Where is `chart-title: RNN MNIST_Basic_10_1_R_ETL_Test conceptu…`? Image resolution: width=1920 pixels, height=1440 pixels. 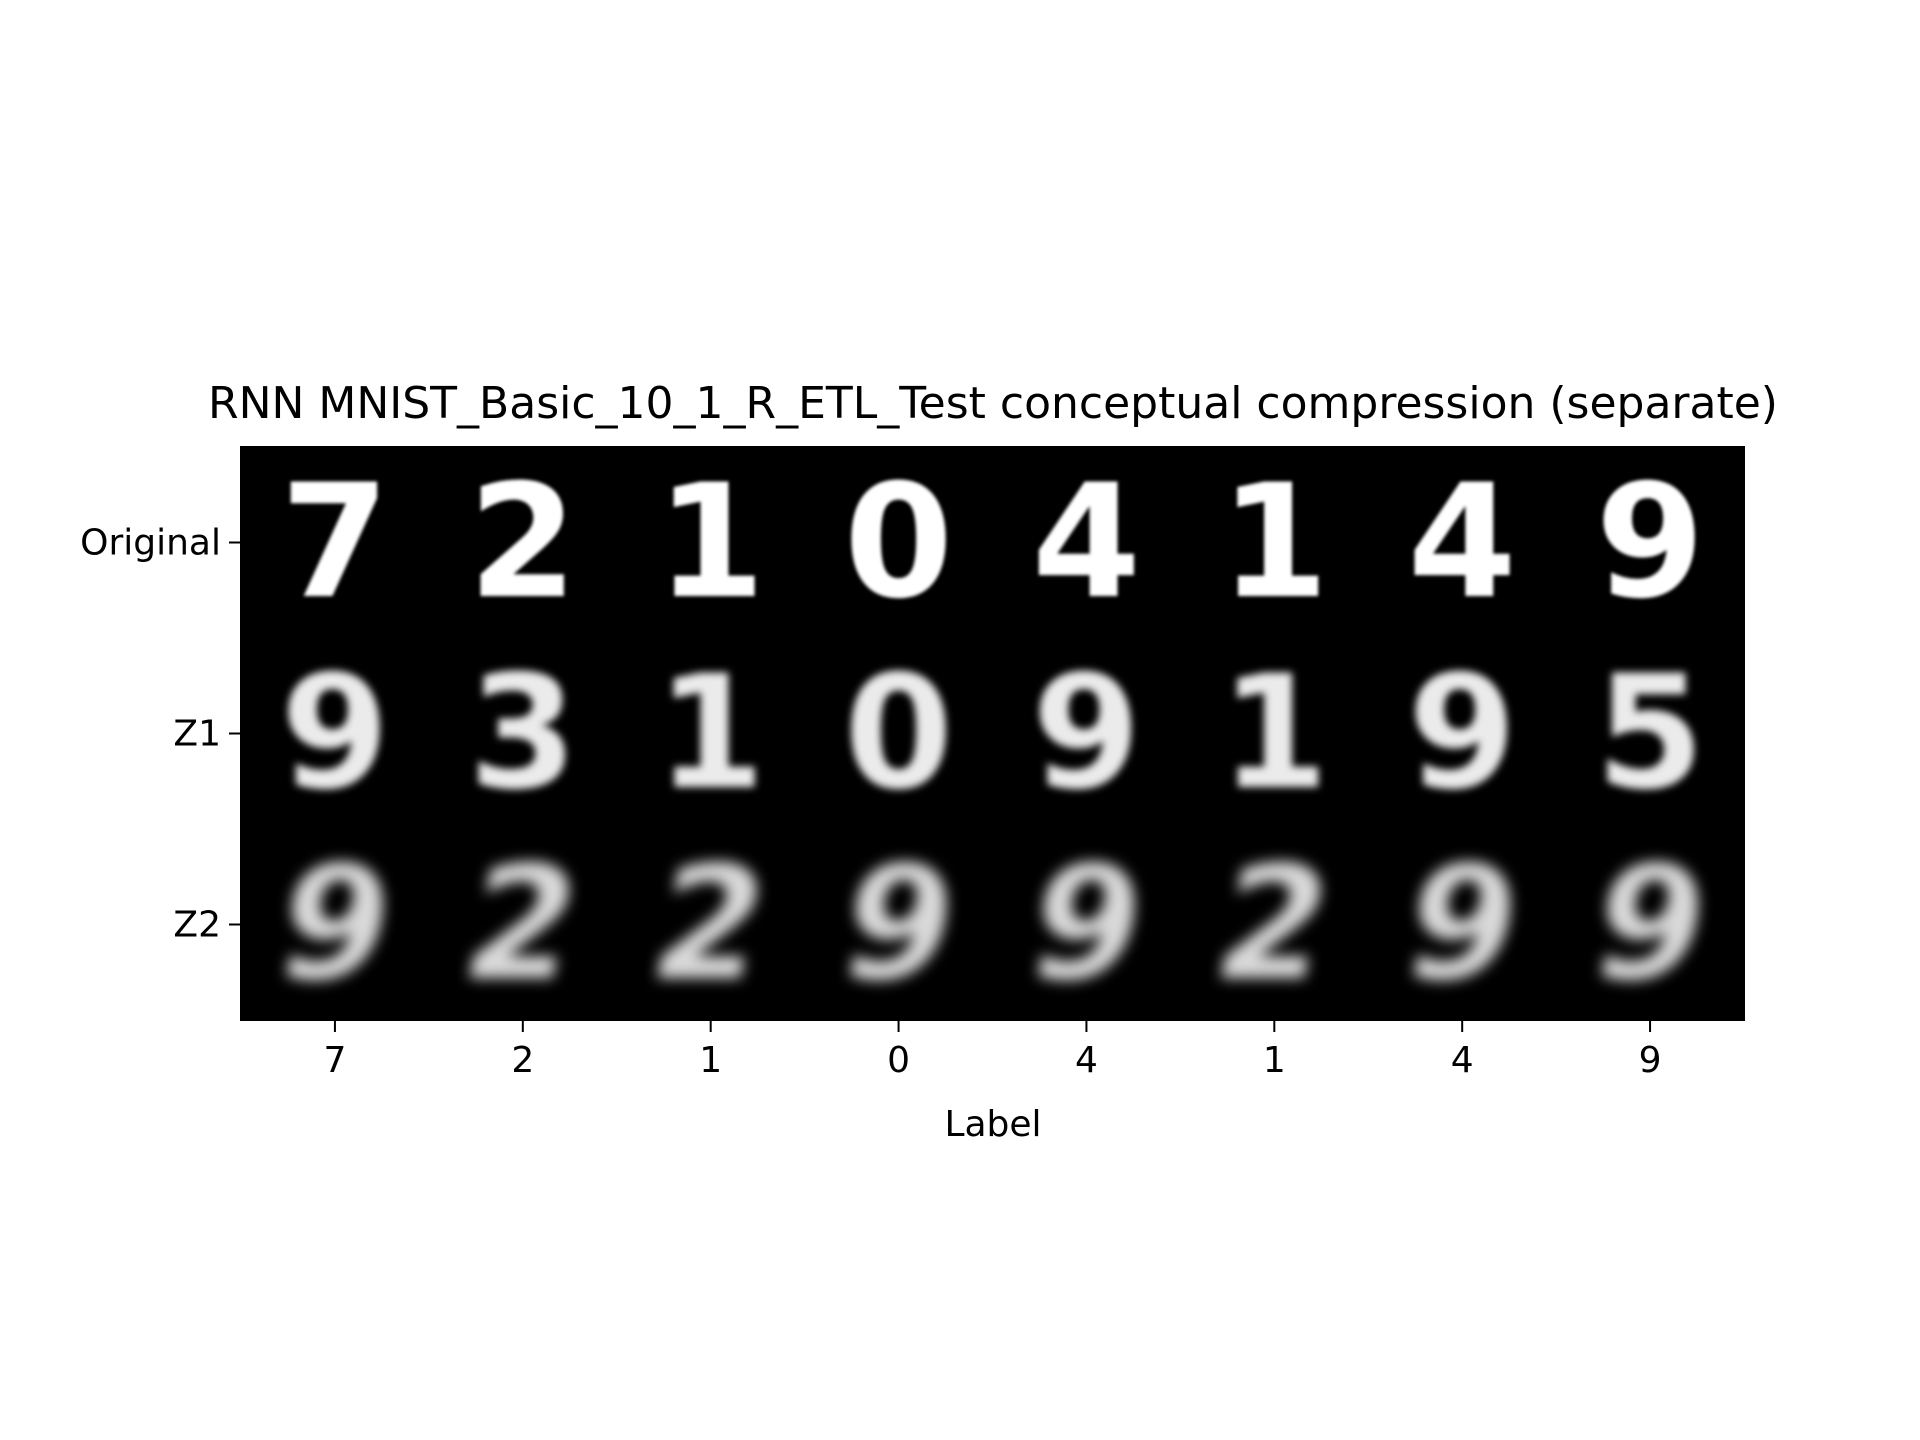
chart-title: RNN MNIST_Basic_10_1_R_ETL_Test conceptu… is located at coordinates (993, 403).